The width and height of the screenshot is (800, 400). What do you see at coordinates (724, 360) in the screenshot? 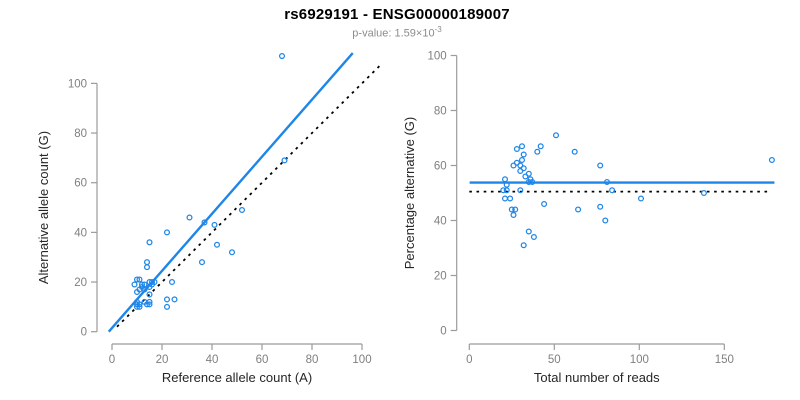
I see `x-tick-label: 150` at bounding box center [724, 360].